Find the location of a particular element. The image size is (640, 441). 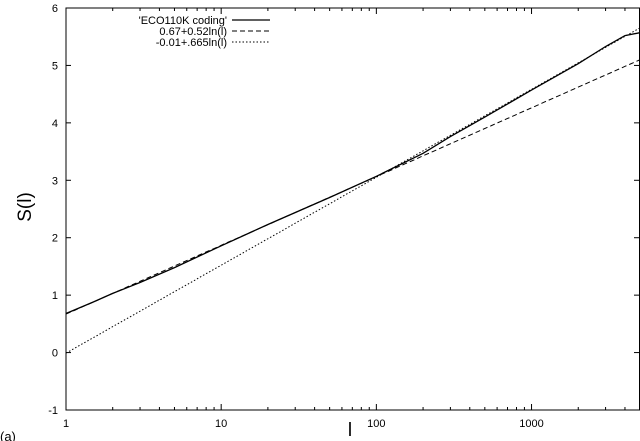

y-tick-label: 3 is located at coordinates (55, 181).